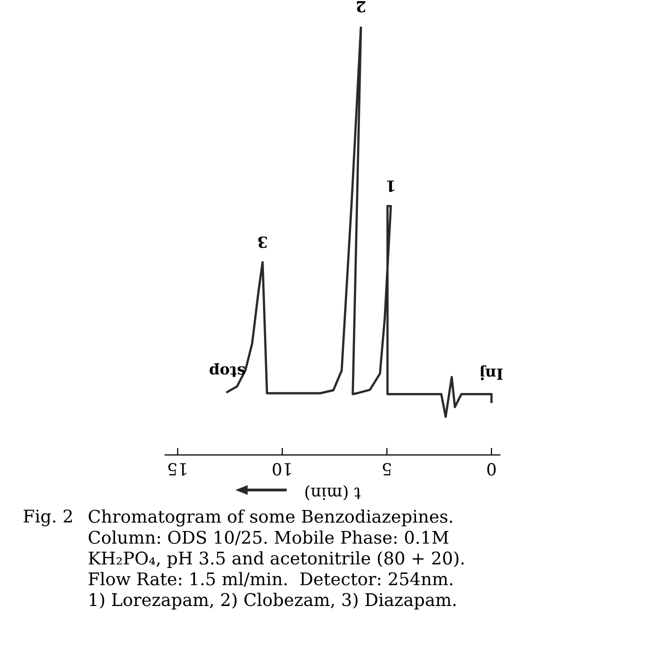  What do you see at coordinates (390, 186) in the screenshot?
I see `annotation: 1` at bounding box center [390, 186].